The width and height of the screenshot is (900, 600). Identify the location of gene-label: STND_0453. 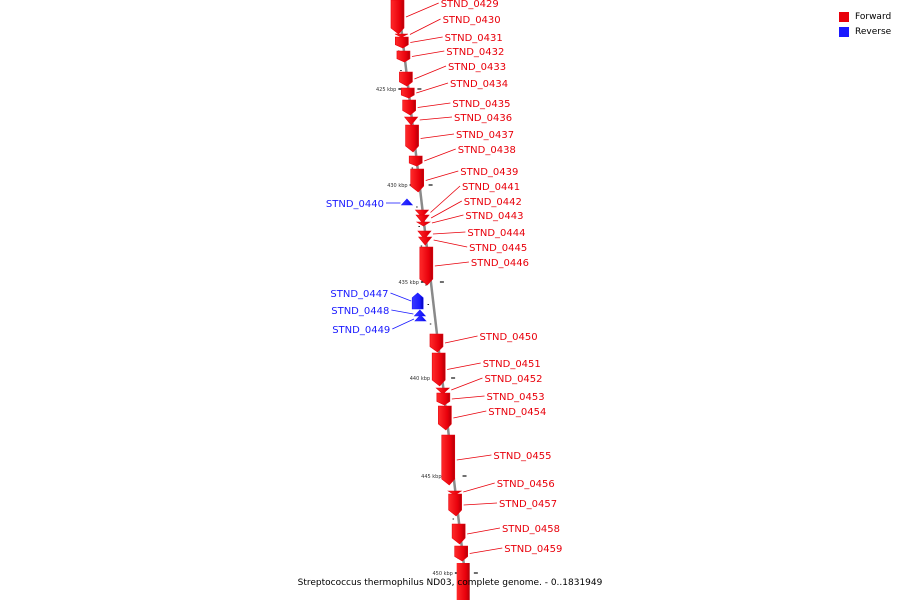
(516, 397).